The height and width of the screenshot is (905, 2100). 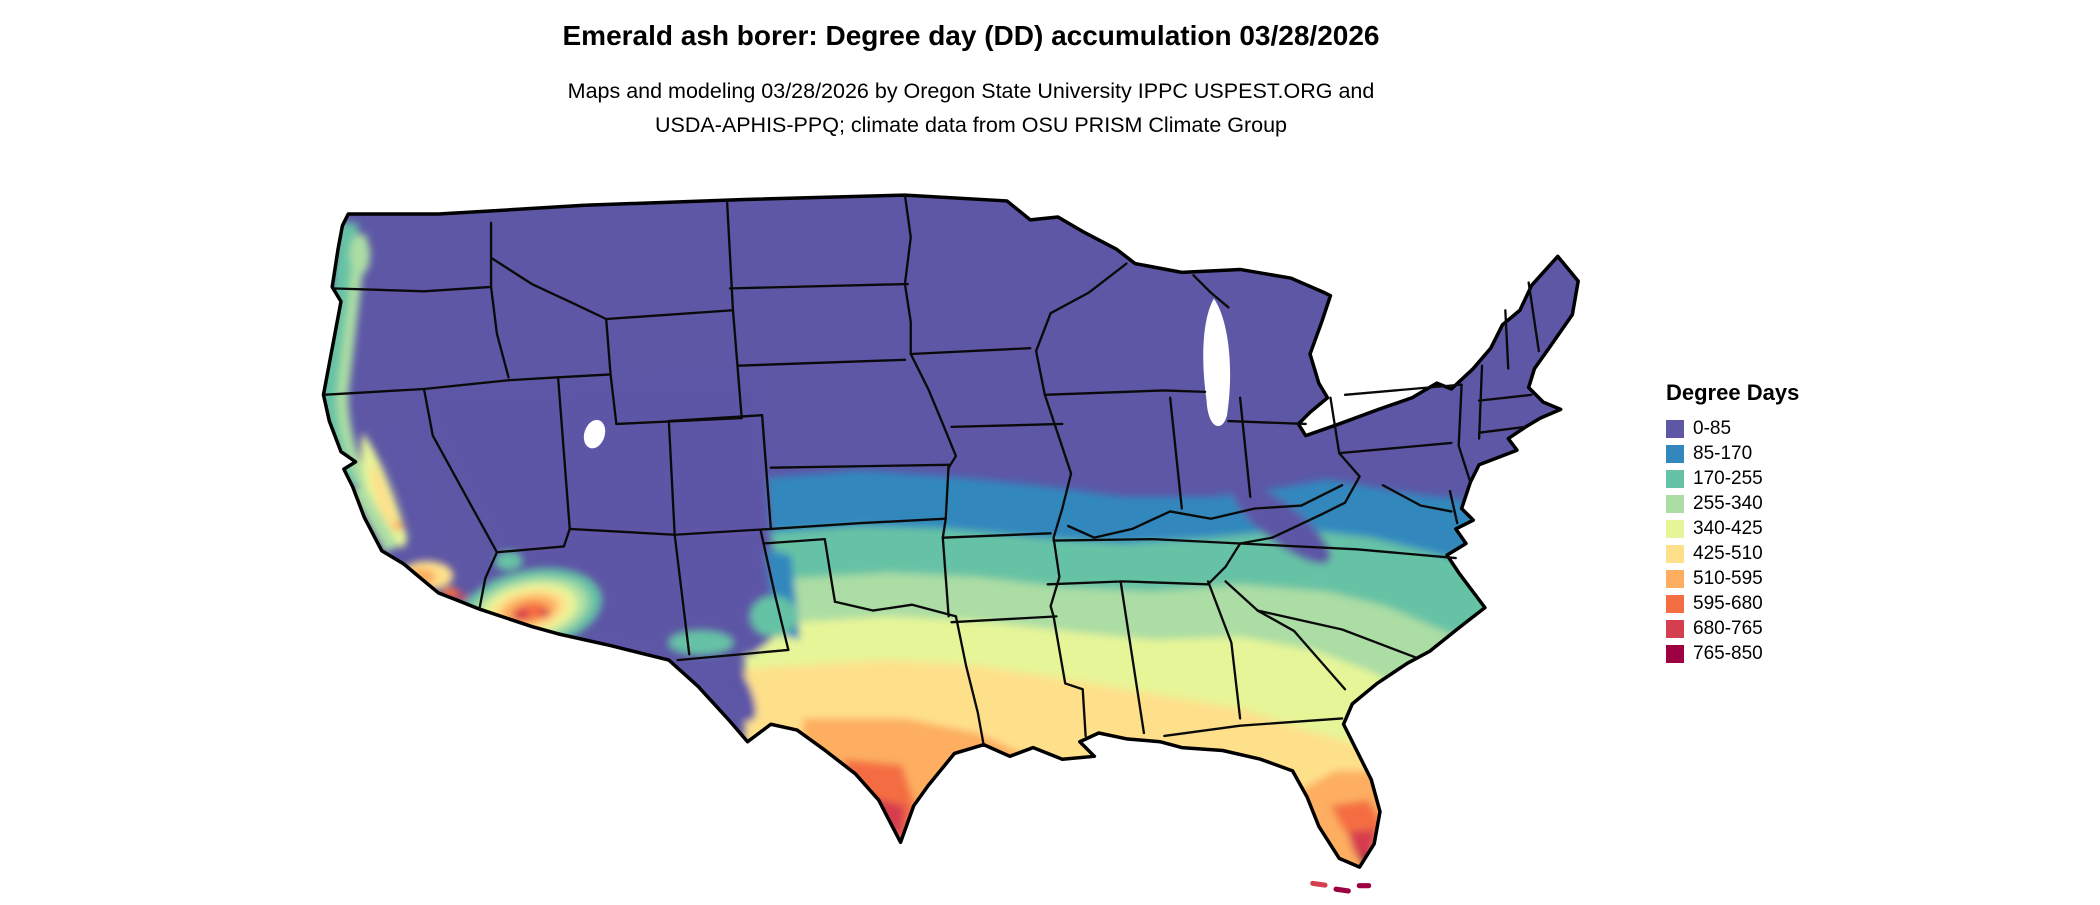 I want to click on legend-item-label: 765-850, so click(x=1728, y=653).